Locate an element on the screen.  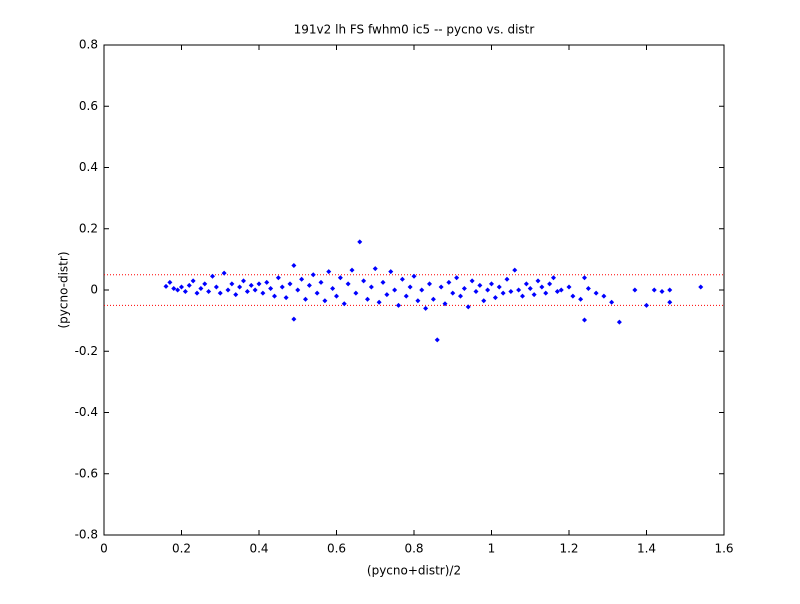
y-tick-label: 0.6 is located at coordinates (88, 106).